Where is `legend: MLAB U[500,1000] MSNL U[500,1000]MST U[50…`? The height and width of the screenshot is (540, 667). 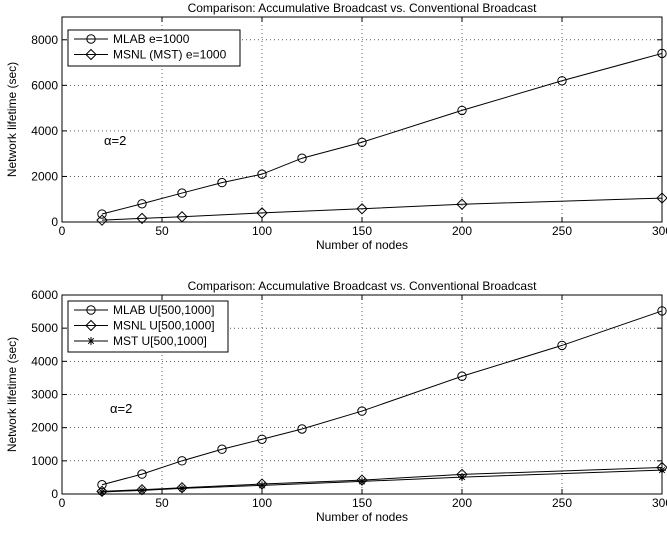 legend: MLAB U[500,1000] MSNL U[500,1000]MST U[50… is located at coordinates (148, 326).